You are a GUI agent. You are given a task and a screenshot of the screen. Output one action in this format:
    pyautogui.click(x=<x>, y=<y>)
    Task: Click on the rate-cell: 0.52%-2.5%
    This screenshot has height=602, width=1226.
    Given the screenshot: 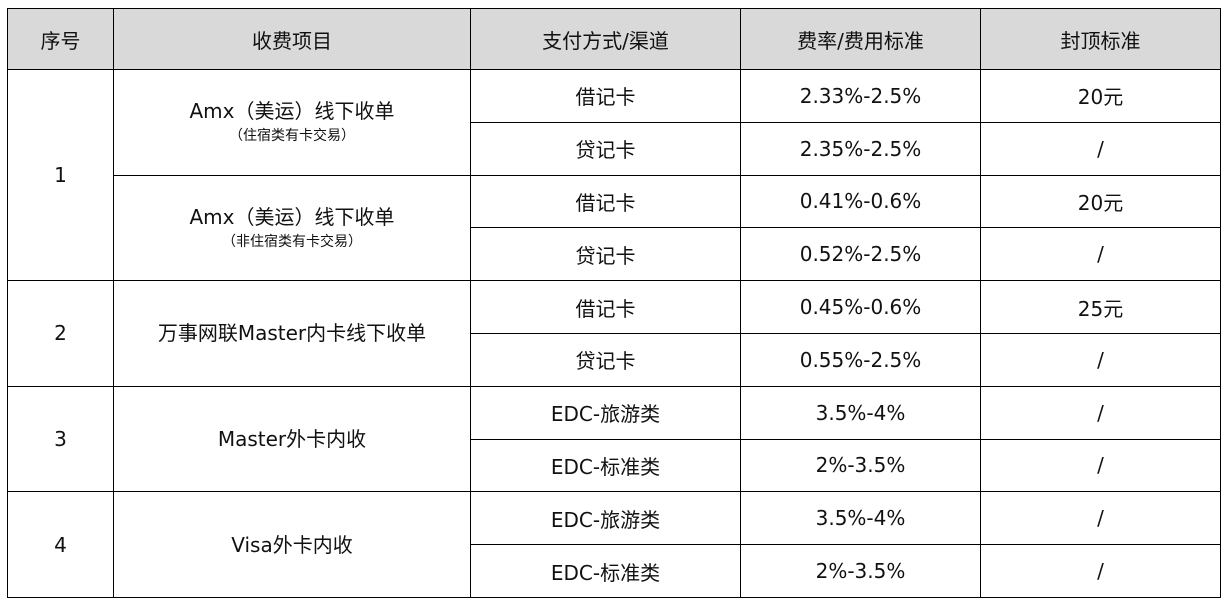 What is the action you would take?
    pyautogui.click(x=860, y=254)
    